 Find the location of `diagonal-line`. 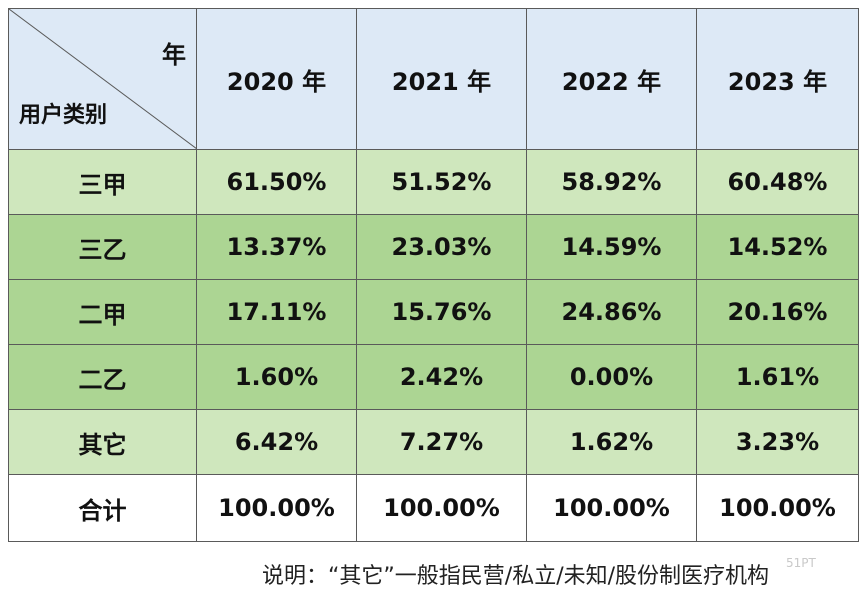

diagonal-line is located at coordinates (102, 79).